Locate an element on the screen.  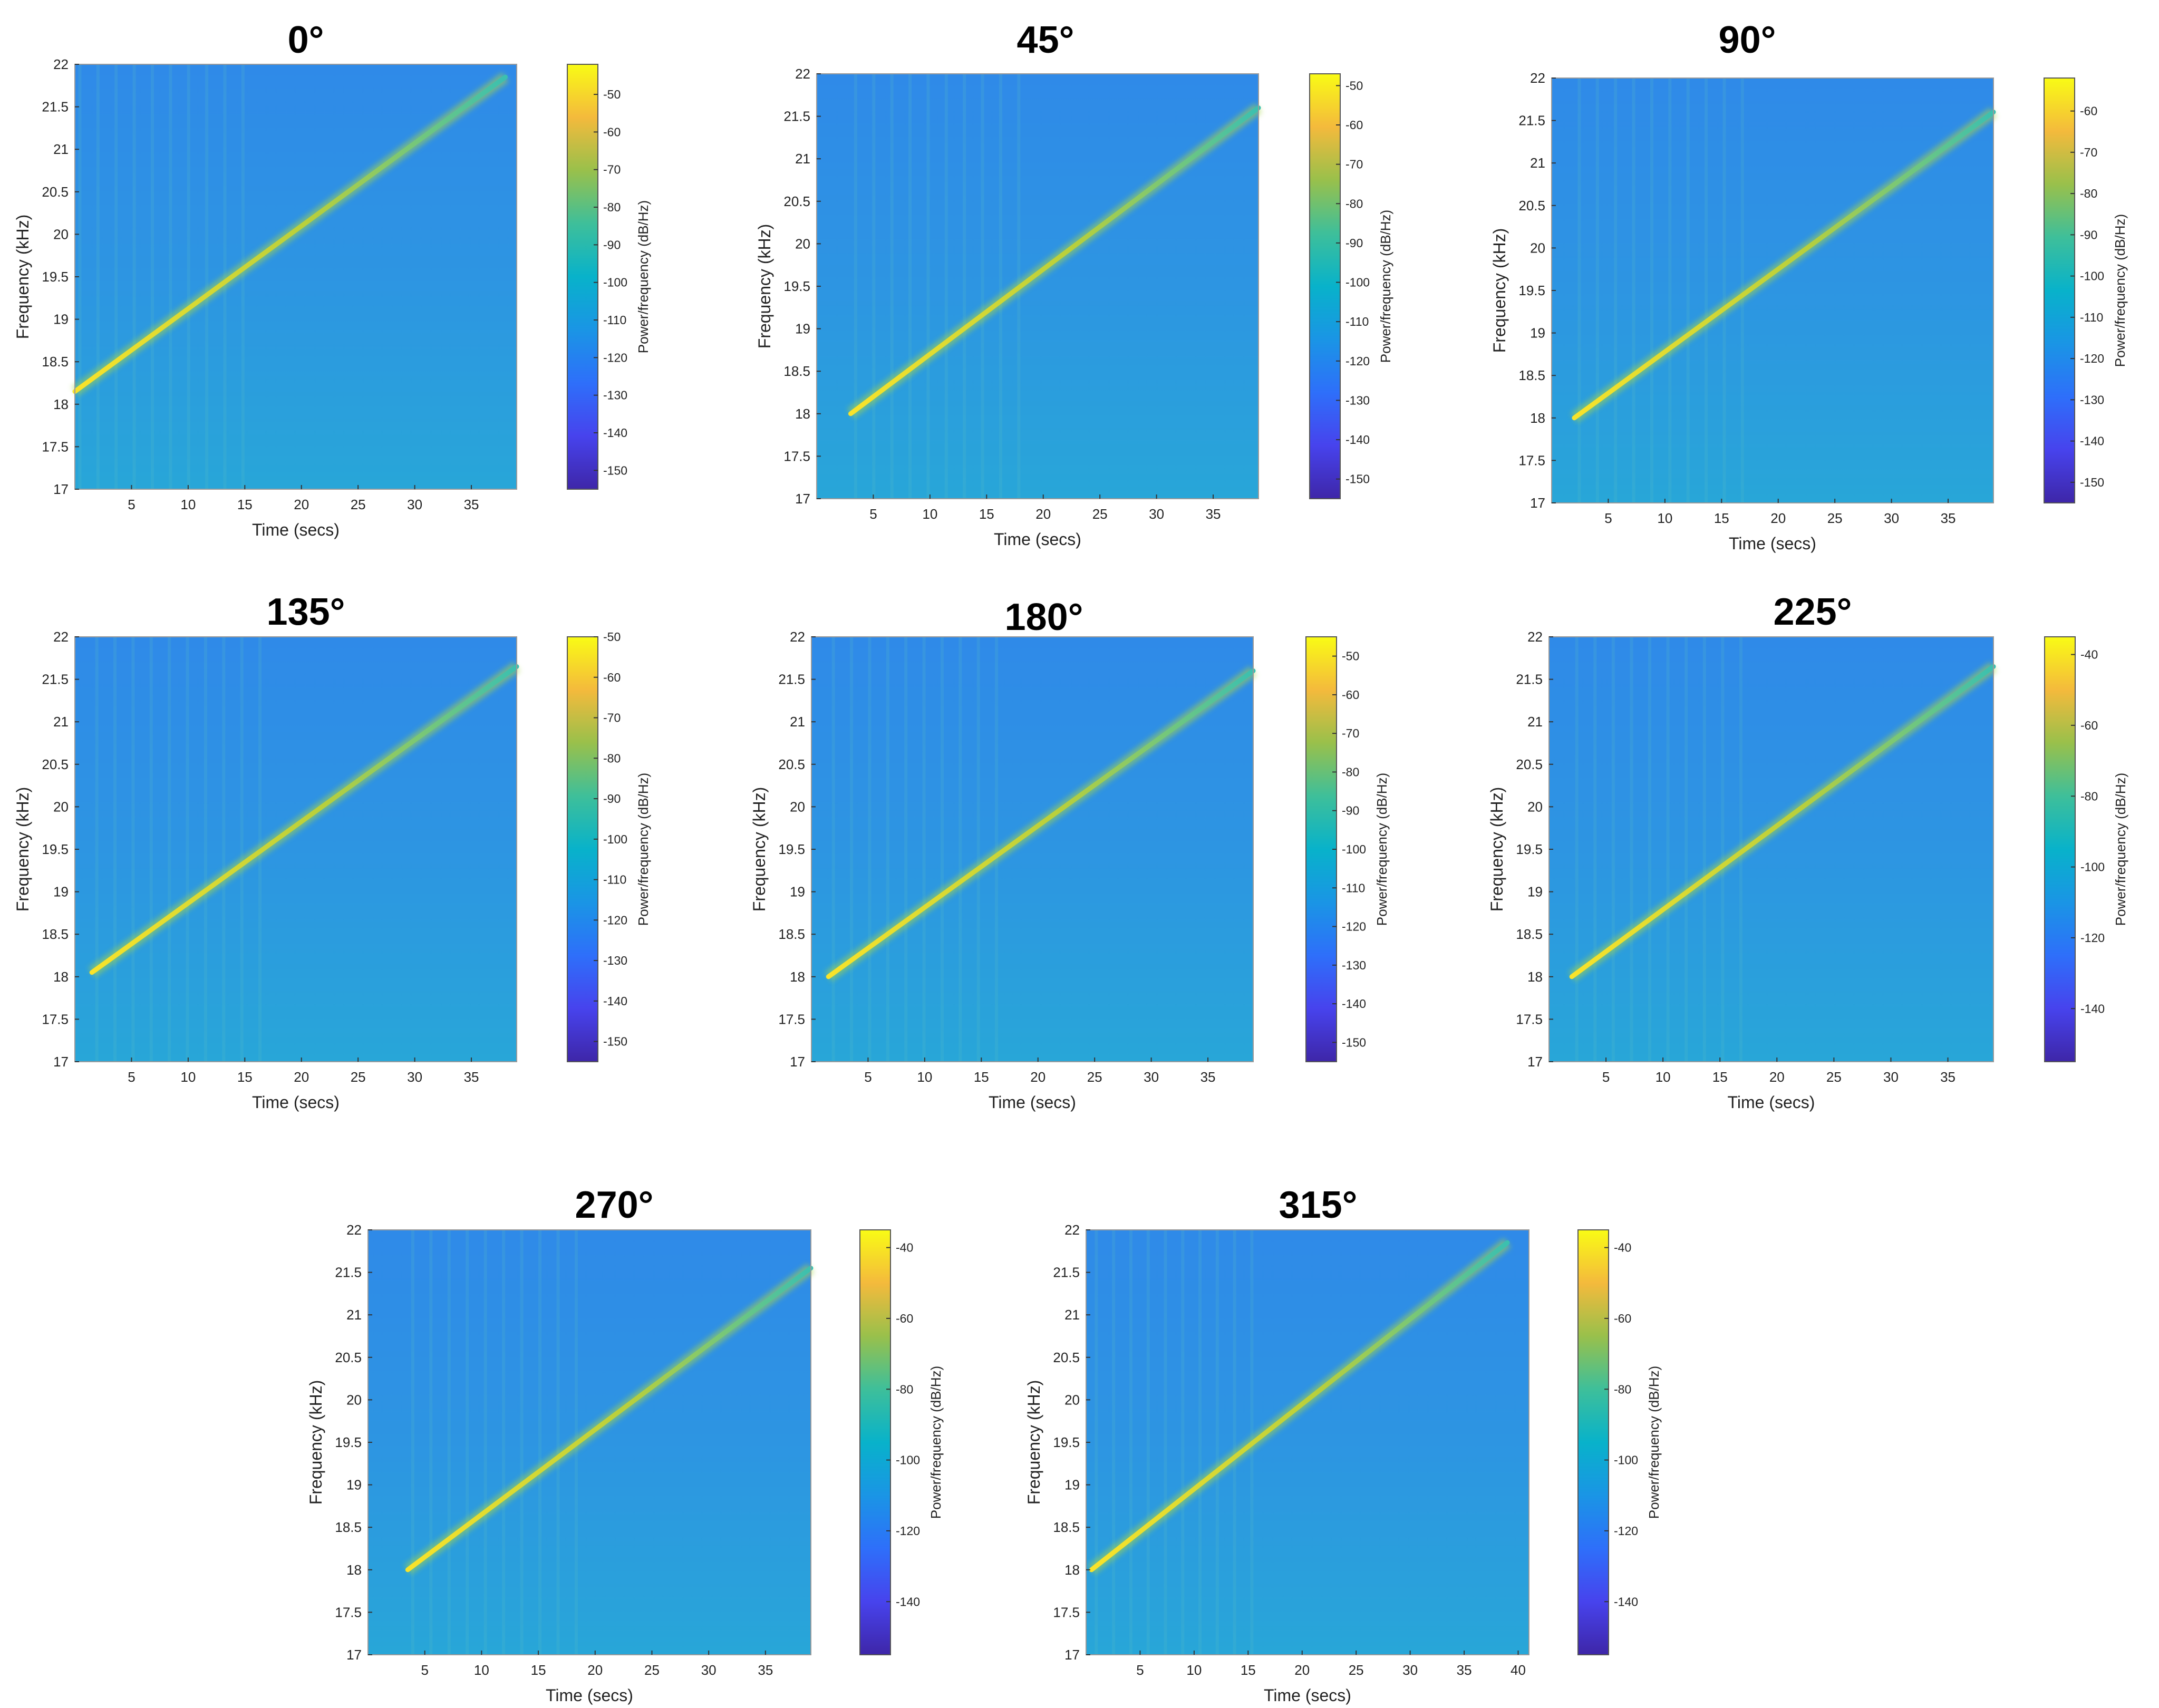
y-tick-label: 22 is located at coordinates (802, 74).